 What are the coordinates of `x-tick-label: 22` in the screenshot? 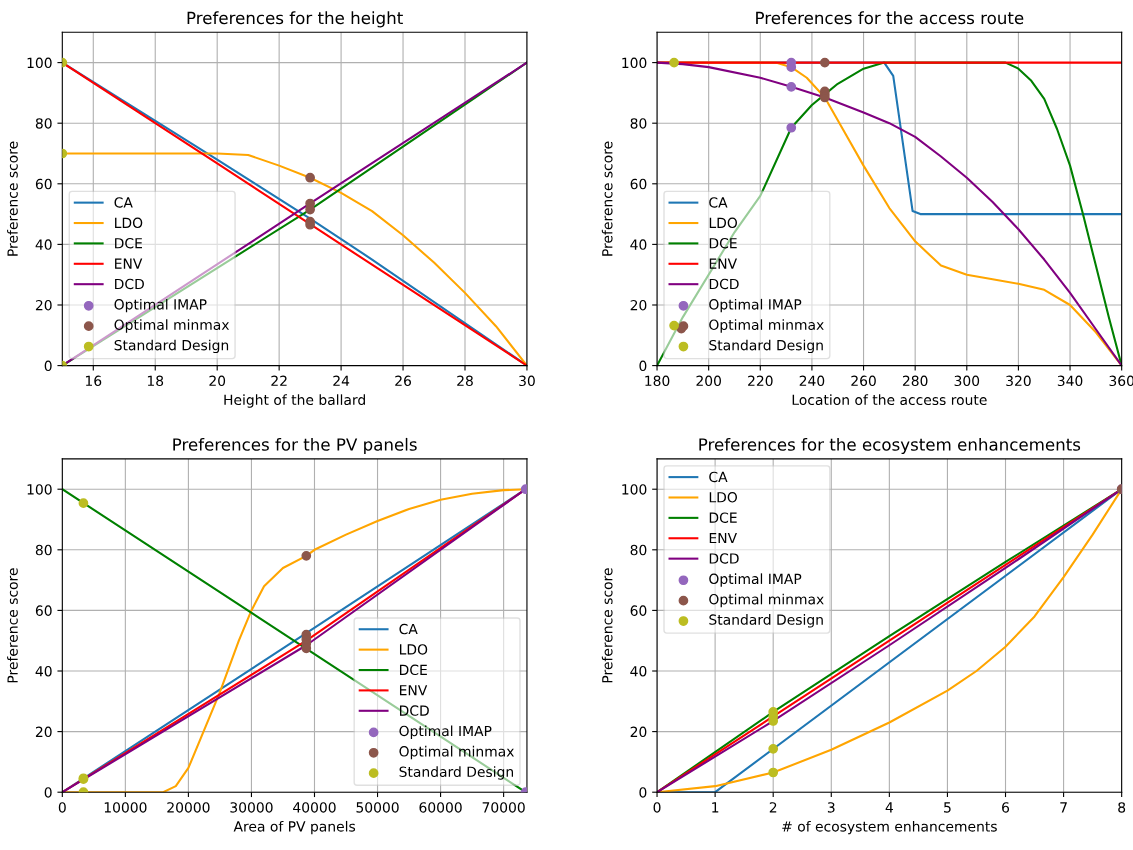 It's located at (279, 380).